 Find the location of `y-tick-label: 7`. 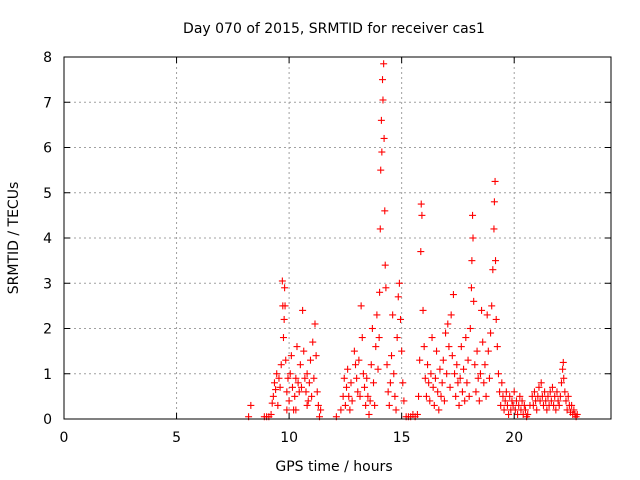

y-tick-label: 7 is located at coordinates (47, 103).